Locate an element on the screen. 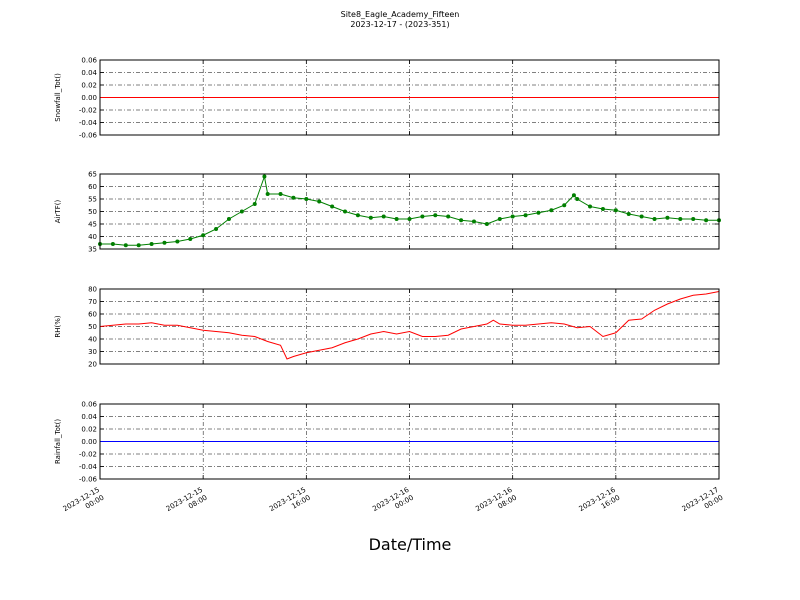  y-axis-label: AirTF() is located at coordinates (58, 212).